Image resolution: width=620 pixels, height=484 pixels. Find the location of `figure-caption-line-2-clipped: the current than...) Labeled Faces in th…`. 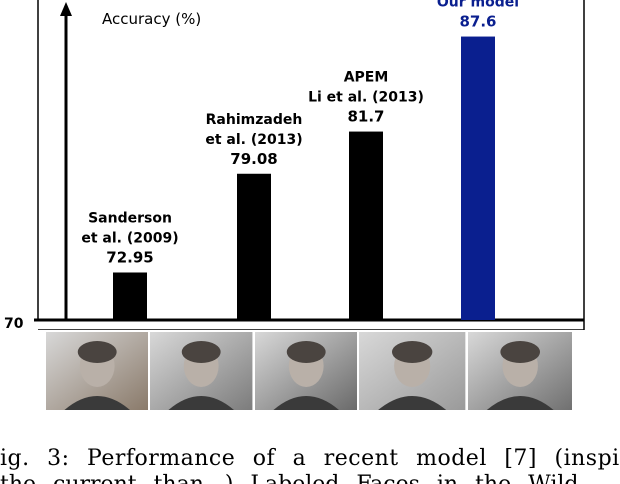

figure-caption-line-2-clipped: the current than...) Labeled Faces in th… is located at coordinates (310, 478).